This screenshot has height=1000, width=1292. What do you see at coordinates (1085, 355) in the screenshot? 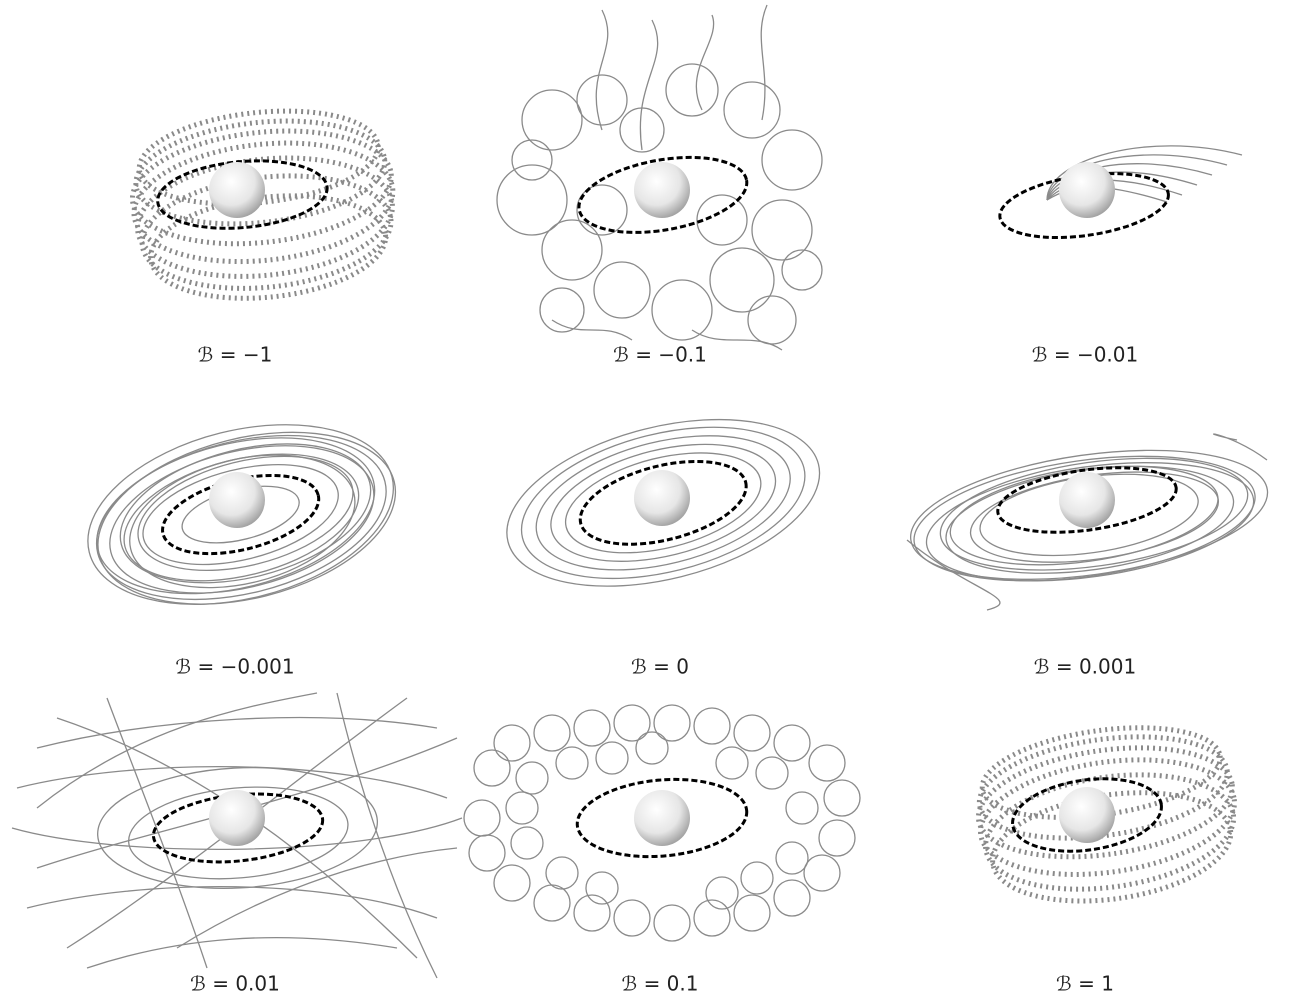
I see `panel-label: ℬ = −0.01` at bounding box center [1085, 355].